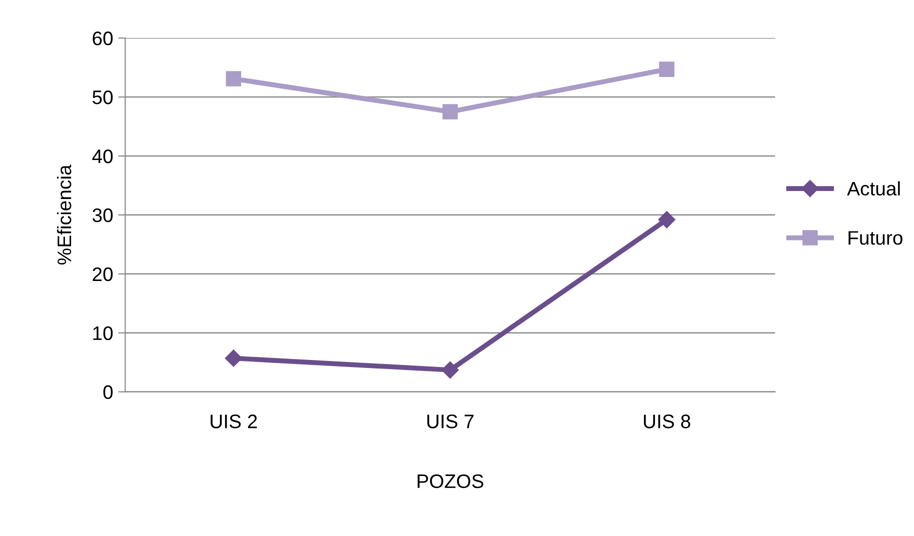 The height and width of the screenshot is (536, 914). I want to click on x-tick-label: UIS 8, so click(667, 421).